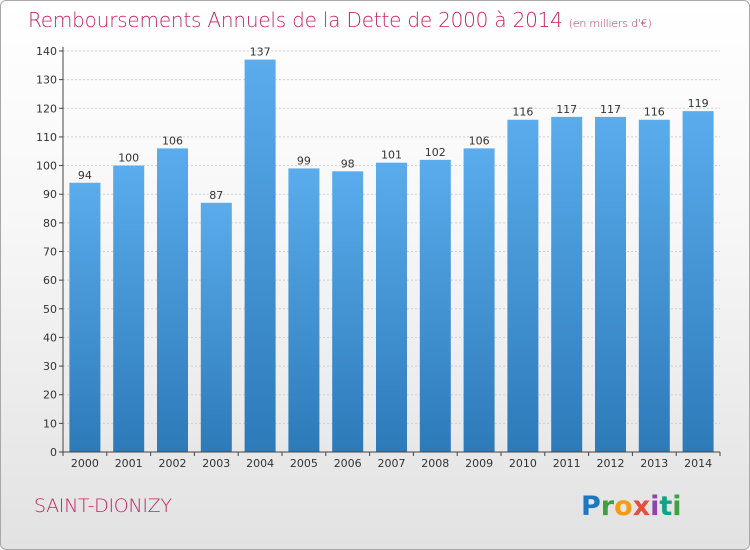 The image size is (750, 550). I want to click on x-tick-label: 2001, so click(129, 463).